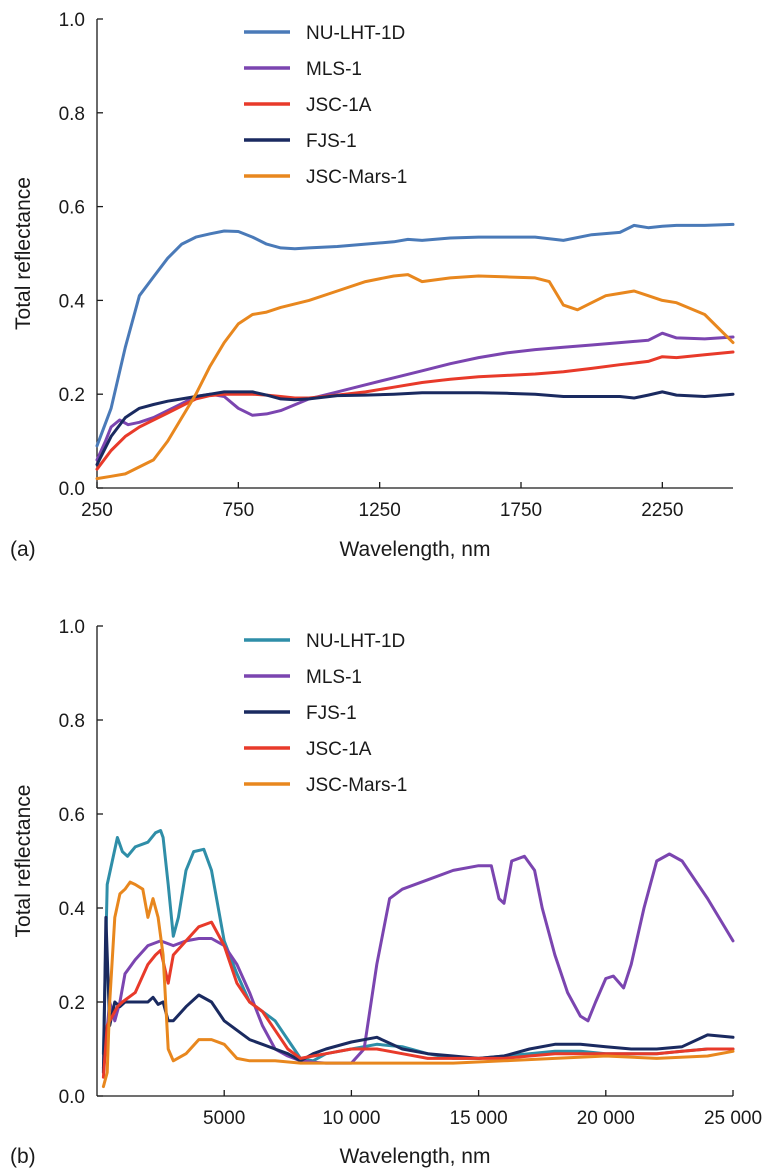  I want to click on x-tick-label: 20 000, so click(606, 1118).